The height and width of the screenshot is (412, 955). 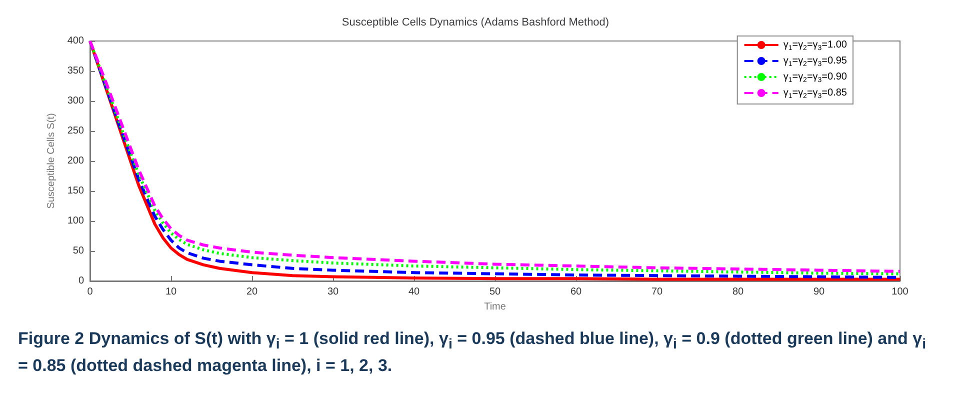 What do you see at coordinates (495, 292) in the screenshot?
I see `x-tick-label: 50` at bounding box center [495, 292].